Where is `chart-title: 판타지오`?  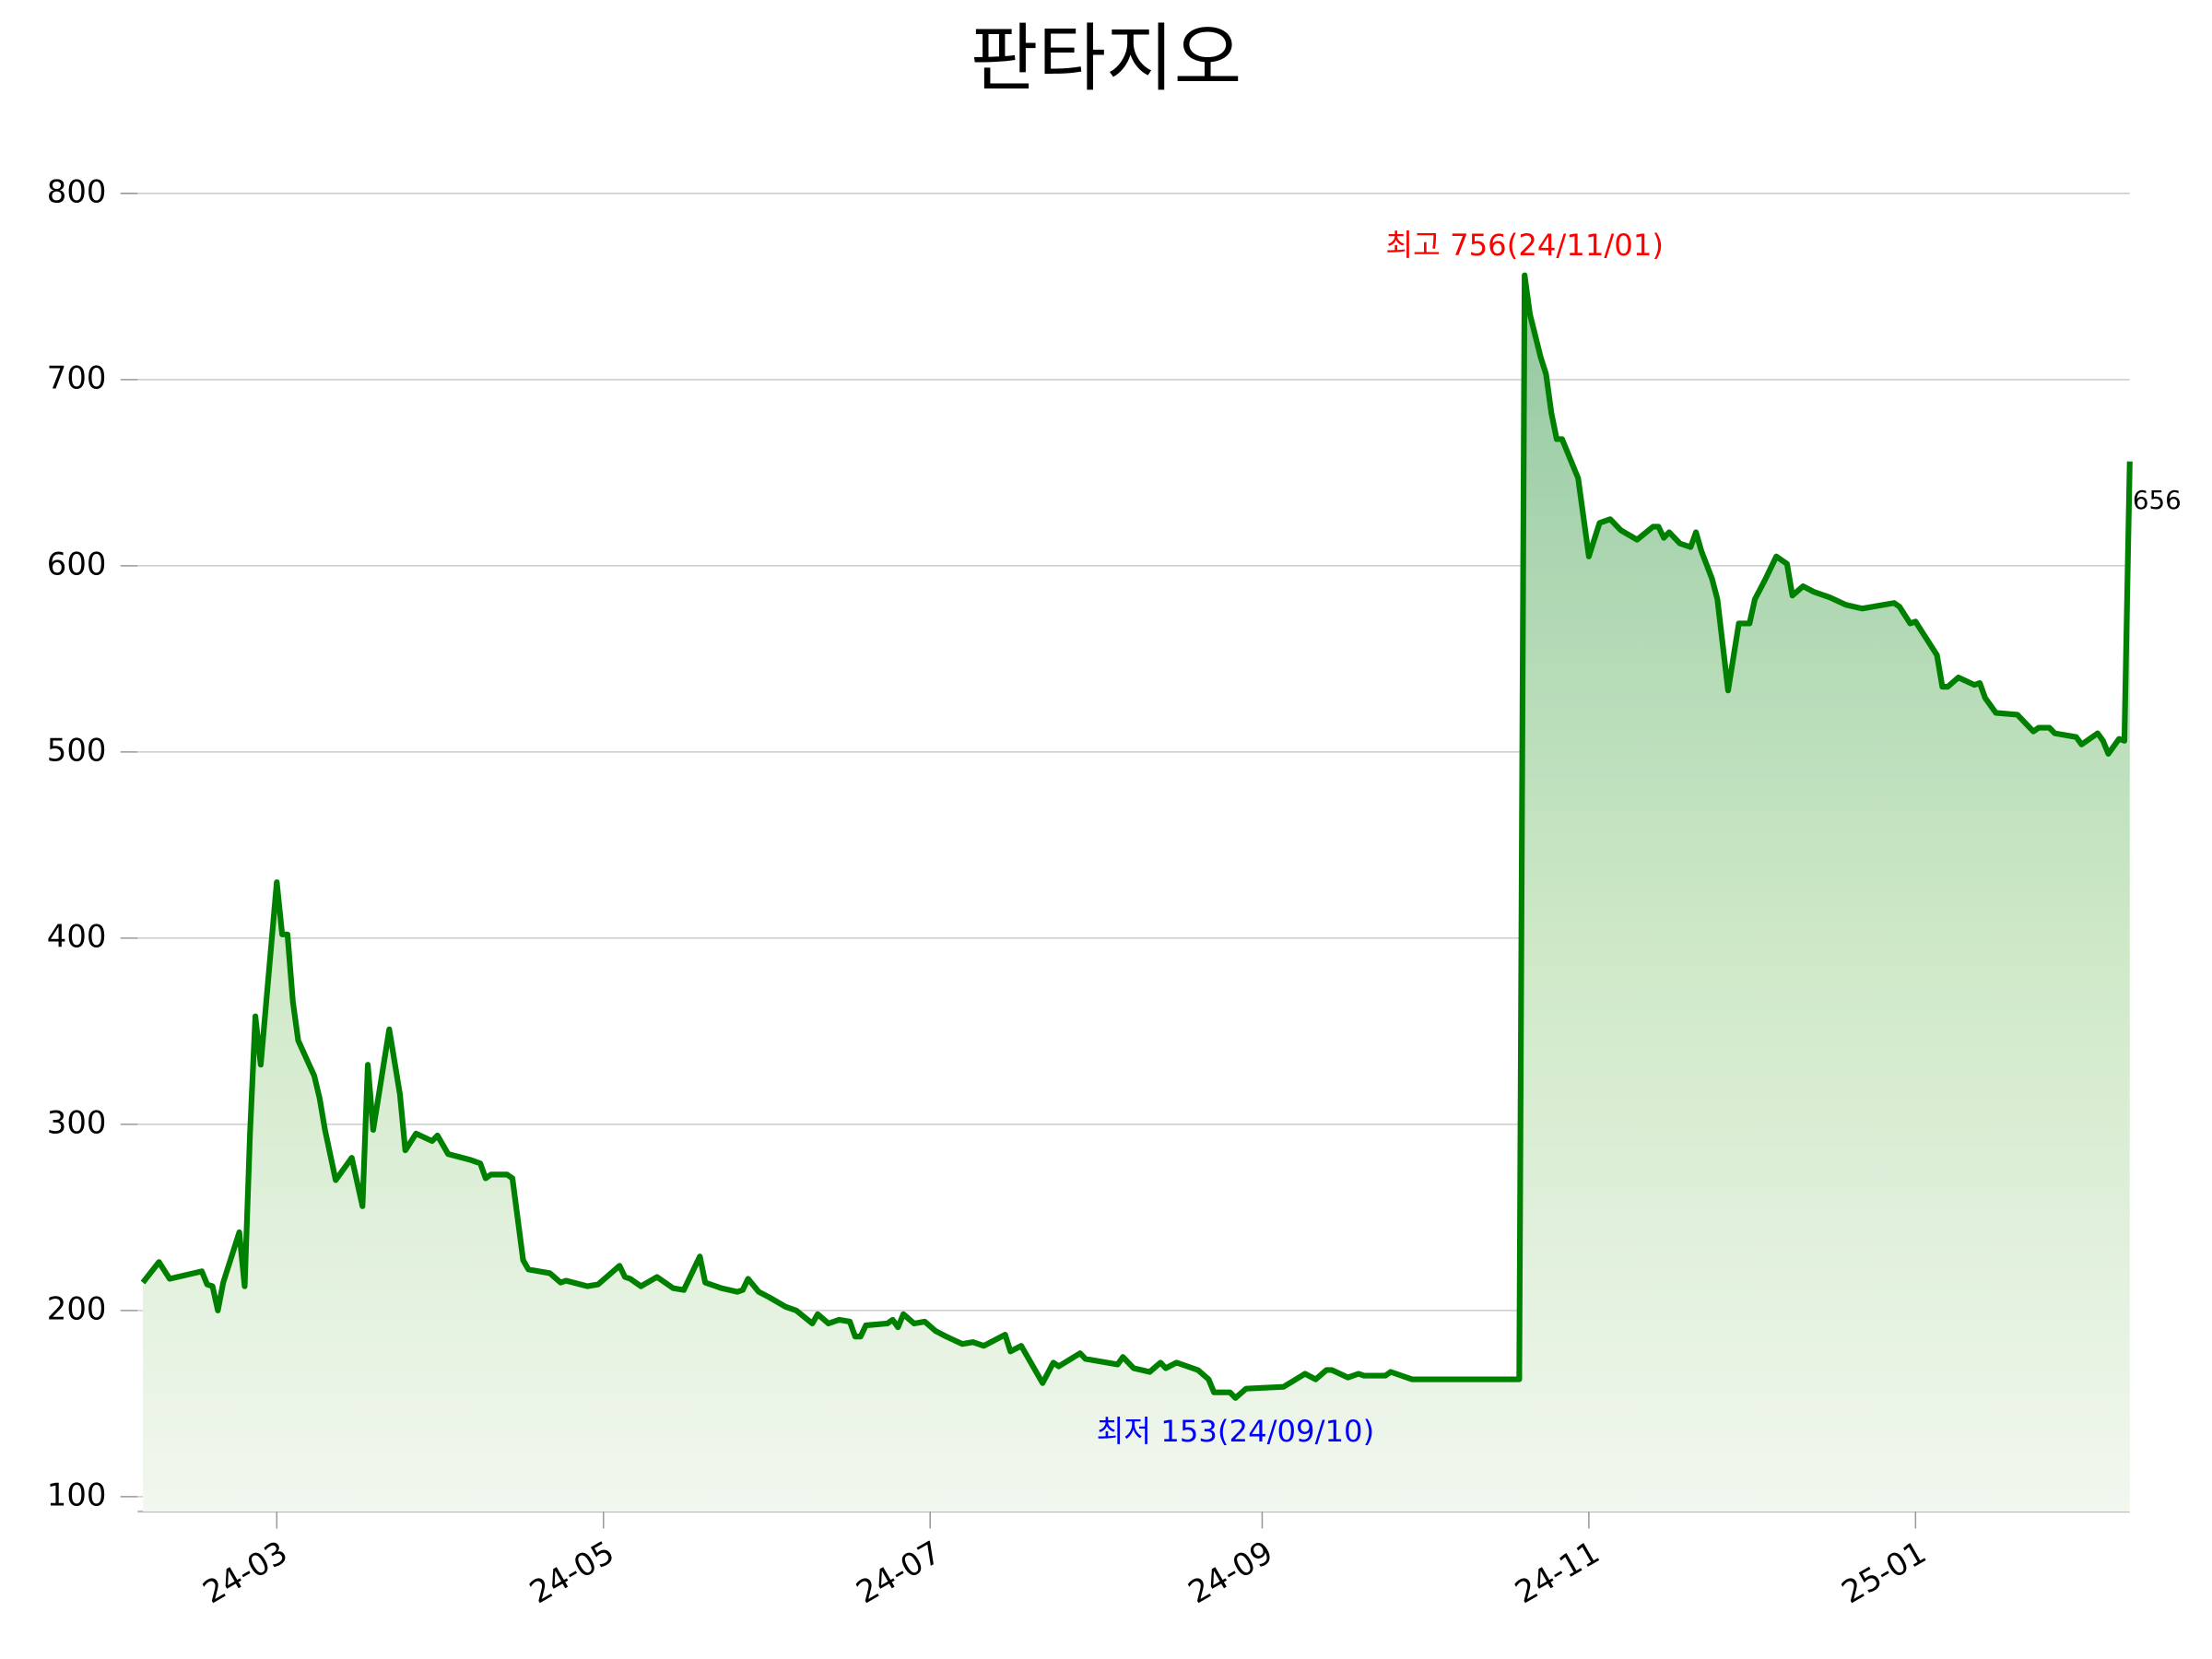 chart-title: 판타지오 is located at coordinates (1106, 58).